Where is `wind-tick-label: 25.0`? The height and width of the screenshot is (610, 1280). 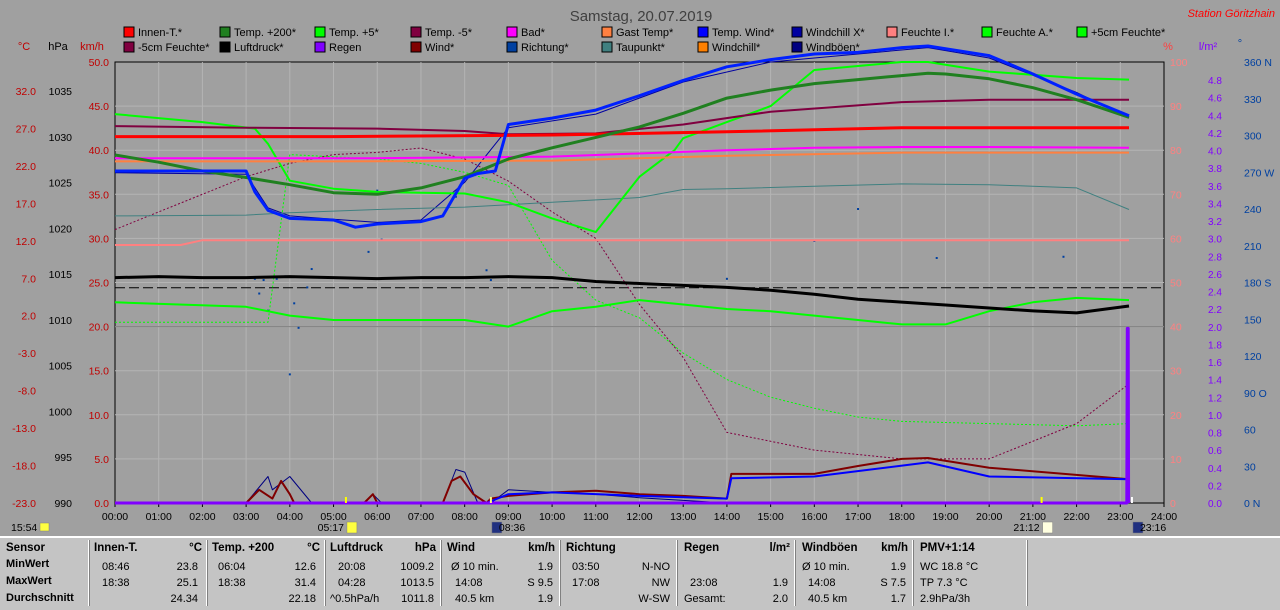
wind-tick-label: 25.0 is located at coordinates (99, 284).